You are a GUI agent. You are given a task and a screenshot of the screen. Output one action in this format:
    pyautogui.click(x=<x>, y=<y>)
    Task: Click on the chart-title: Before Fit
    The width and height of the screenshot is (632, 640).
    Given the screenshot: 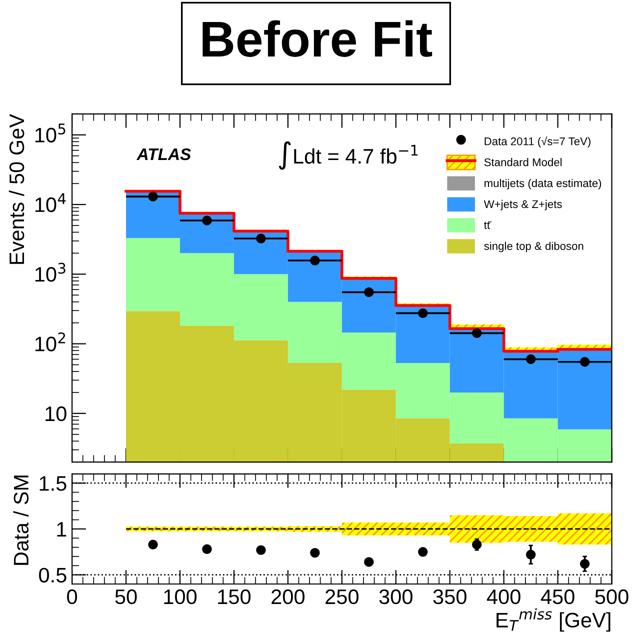 What is the action you would take?
    pyautogui.click(x=317, y=38)
    